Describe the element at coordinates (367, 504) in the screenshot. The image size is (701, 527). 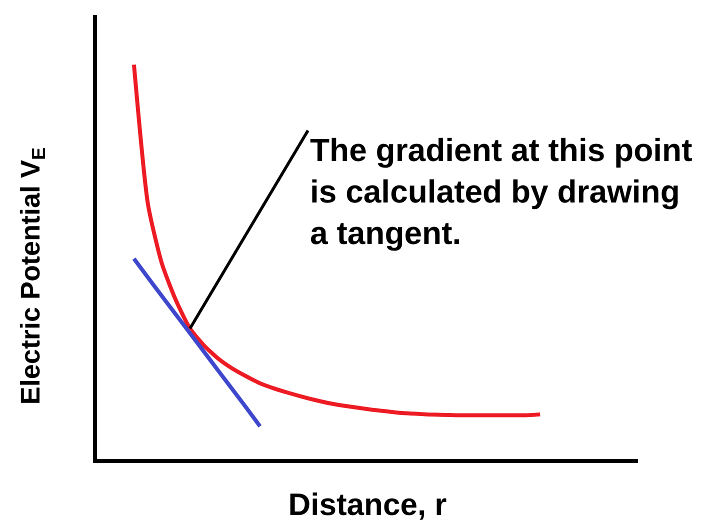
I see `x-axis-title: Distance, r` at that location.